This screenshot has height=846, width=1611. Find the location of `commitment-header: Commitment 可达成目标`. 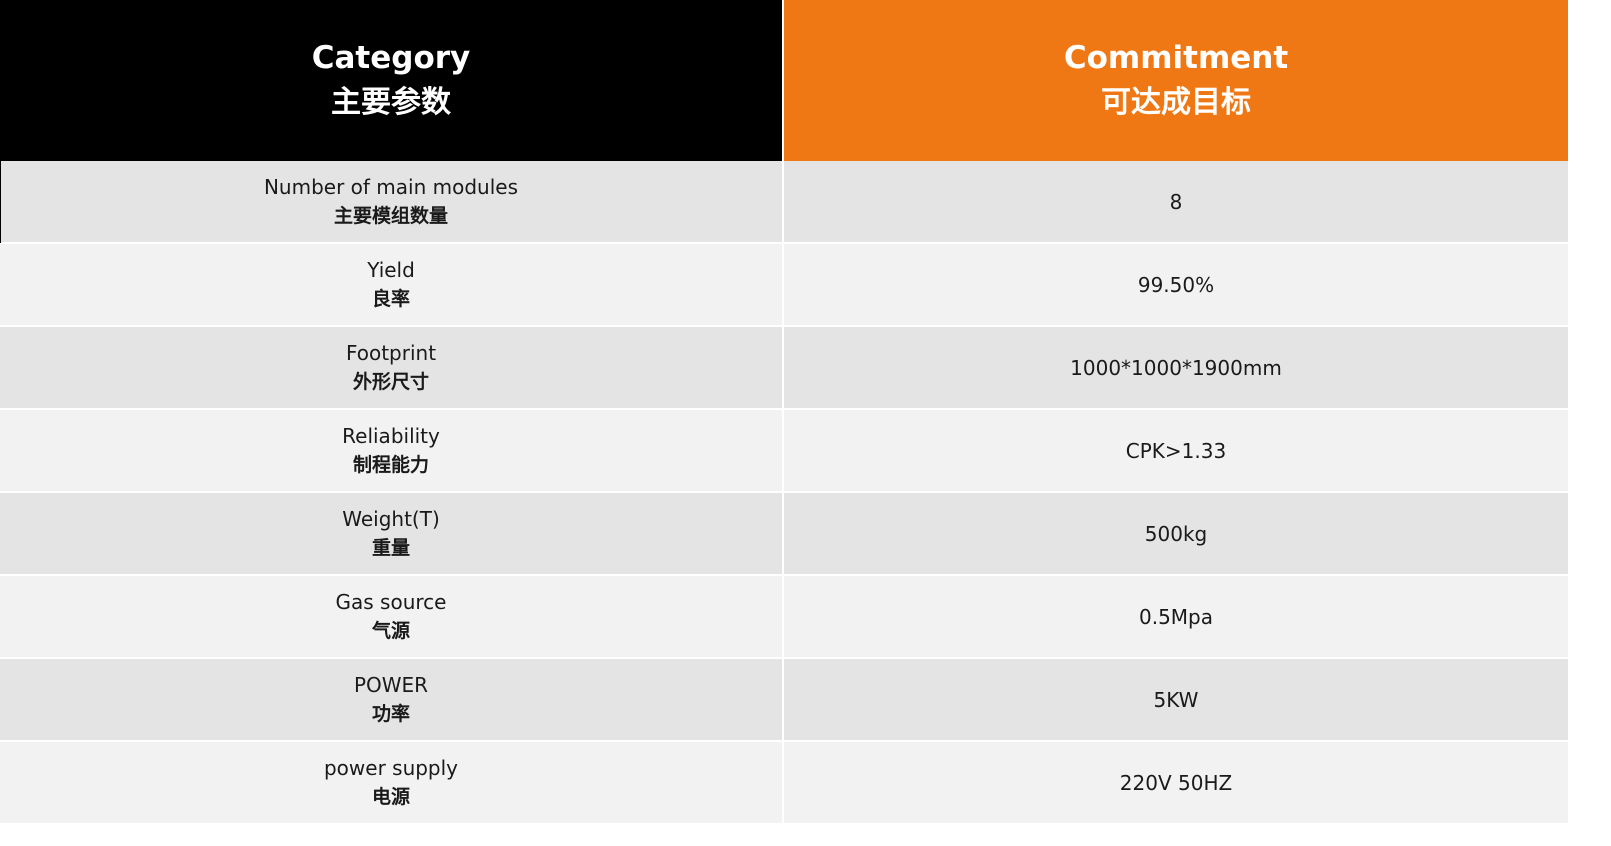

commitment-header: Commitment 可达成目标 is located at coordinates (1176, 80).